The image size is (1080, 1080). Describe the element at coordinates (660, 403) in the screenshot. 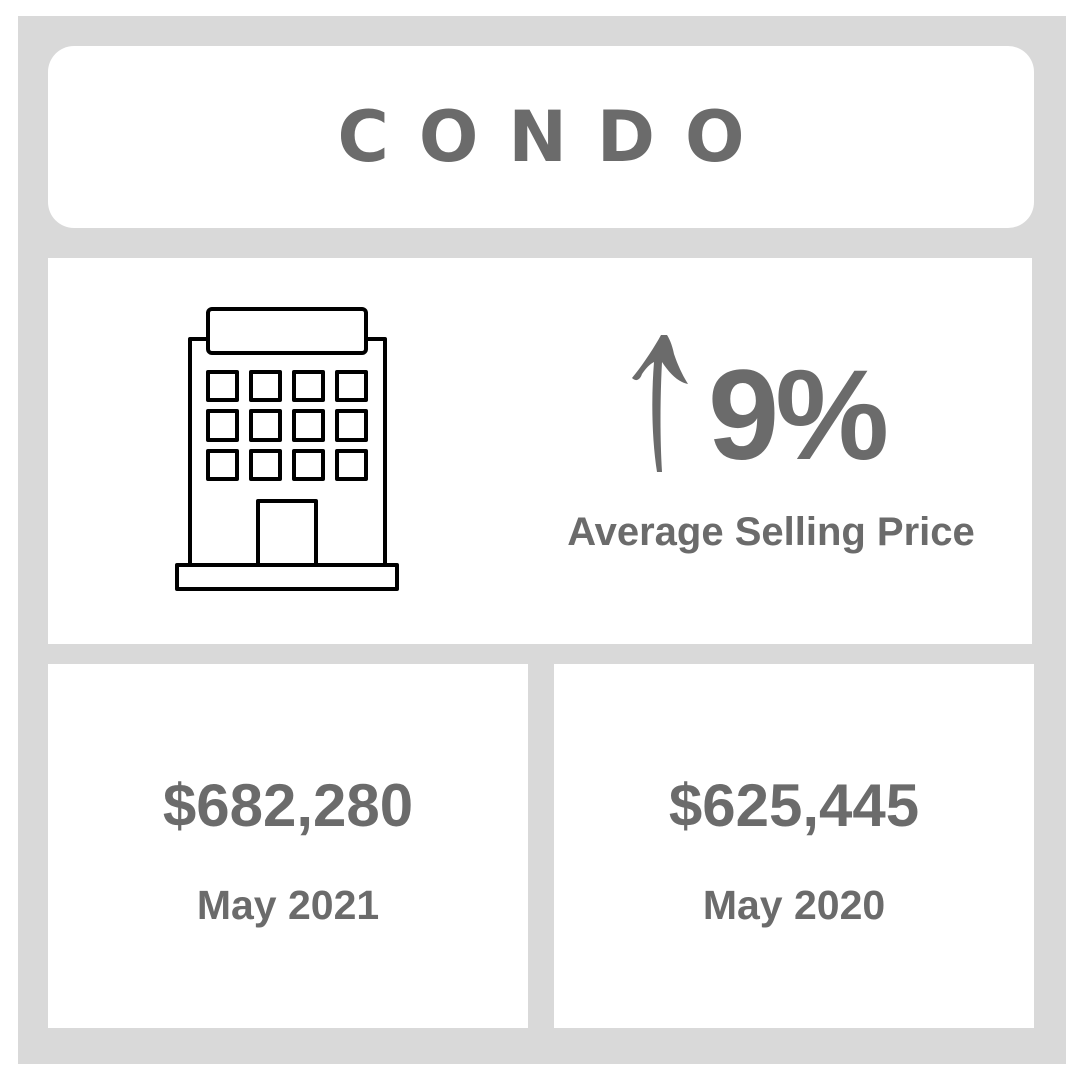

I see `arrow-up-icon` at that location.